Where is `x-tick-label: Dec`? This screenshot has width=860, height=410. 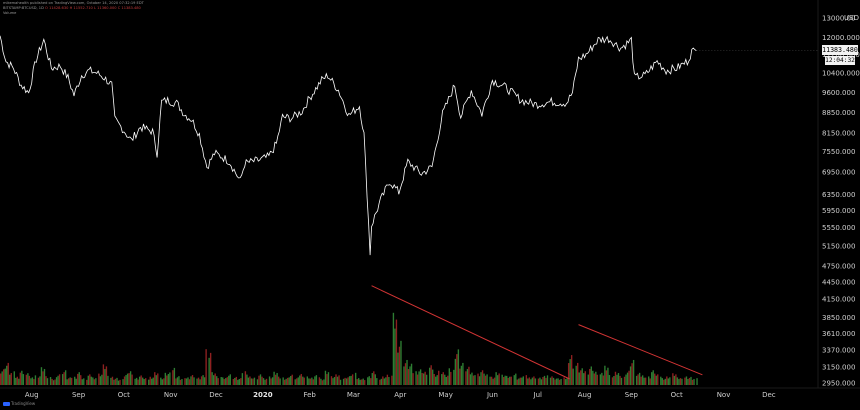
x-tick-label: Dec is located at coordinates (769, 395).